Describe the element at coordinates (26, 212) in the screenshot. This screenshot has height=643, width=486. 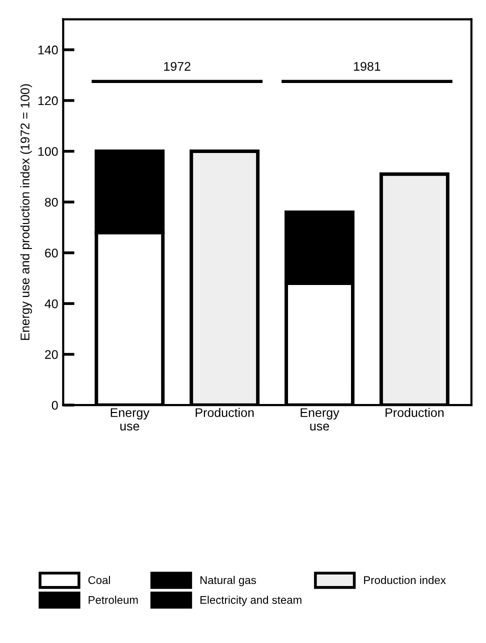
I see `y-axis-title: Energy use and production index (1972 = 100)` at that location.